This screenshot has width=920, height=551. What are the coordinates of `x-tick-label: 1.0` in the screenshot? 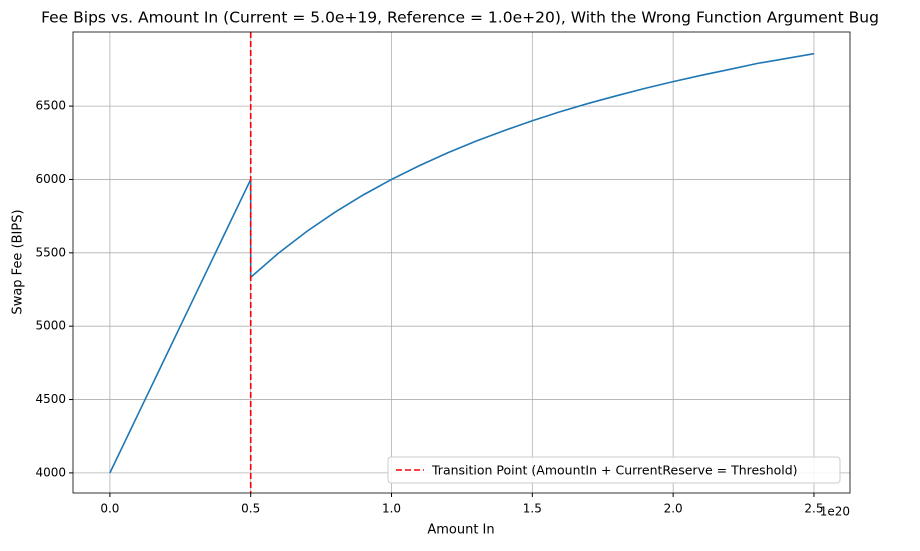 It's located at (391, 509).